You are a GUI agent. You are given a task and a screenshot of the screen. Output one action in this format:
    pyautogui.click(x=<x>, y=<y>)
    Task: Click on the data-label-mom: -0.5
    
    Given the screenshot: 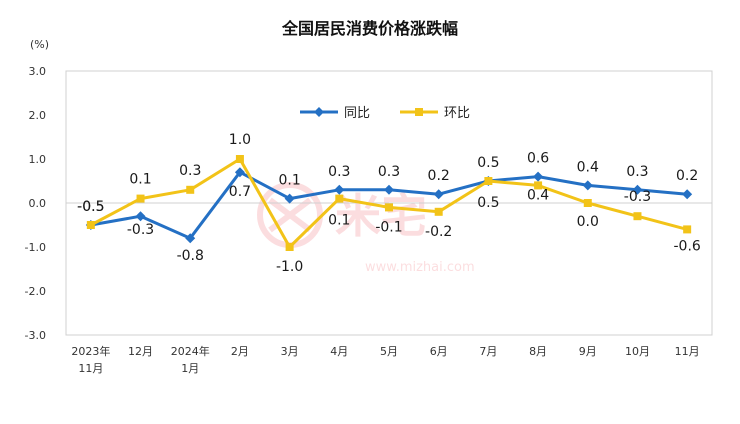 What is the action you would take?
    pyautogui.click(x=90, y=207)
    